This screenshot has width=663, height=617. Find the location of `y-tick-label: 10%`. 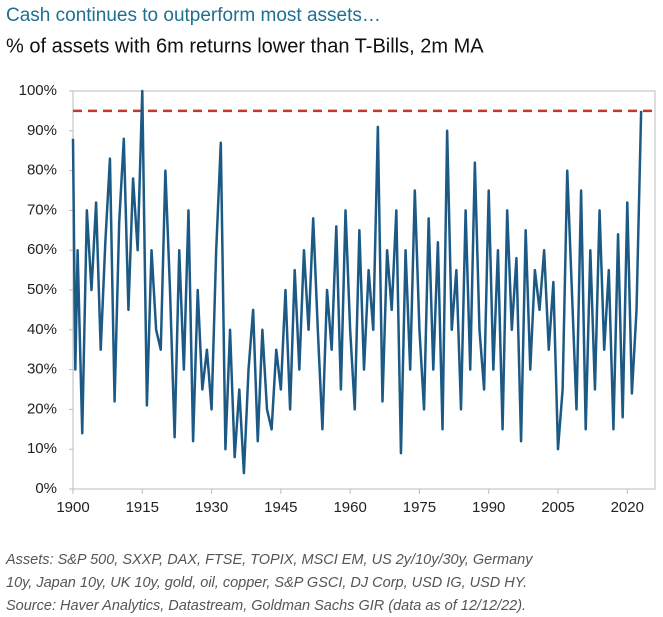

y-tick-label: 10% is located at coordinates (42, 448).